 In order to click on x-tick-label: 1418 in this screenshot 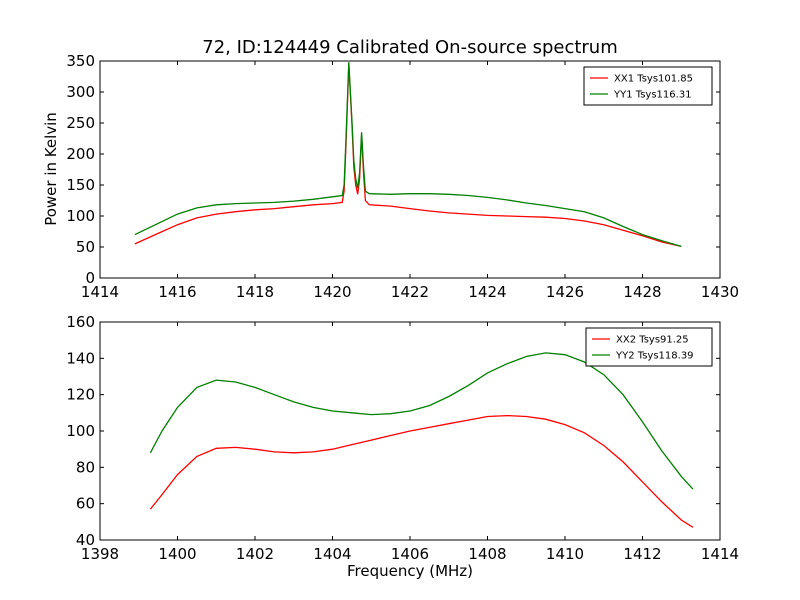, I will do `click(255, 292)`.